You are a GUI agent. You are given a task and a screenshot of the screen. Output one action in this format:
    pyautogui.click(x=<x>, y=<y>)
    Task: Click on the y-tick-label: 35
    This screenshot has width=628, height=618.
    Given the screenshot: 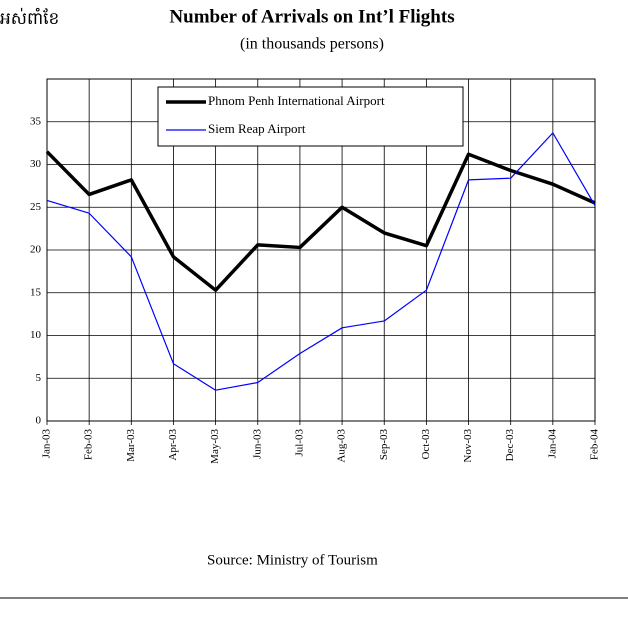 What is the action you would take?
    pyautogui.click(x=36, y=121)
    